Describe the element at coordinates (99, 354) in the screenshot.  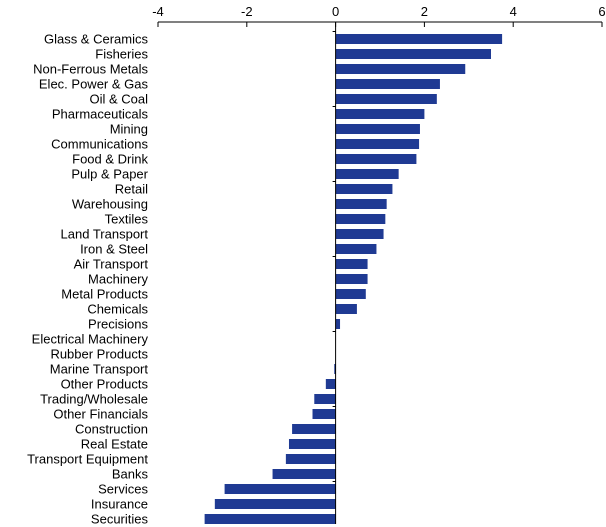
I see `category-label: Rubber Products` at that location.